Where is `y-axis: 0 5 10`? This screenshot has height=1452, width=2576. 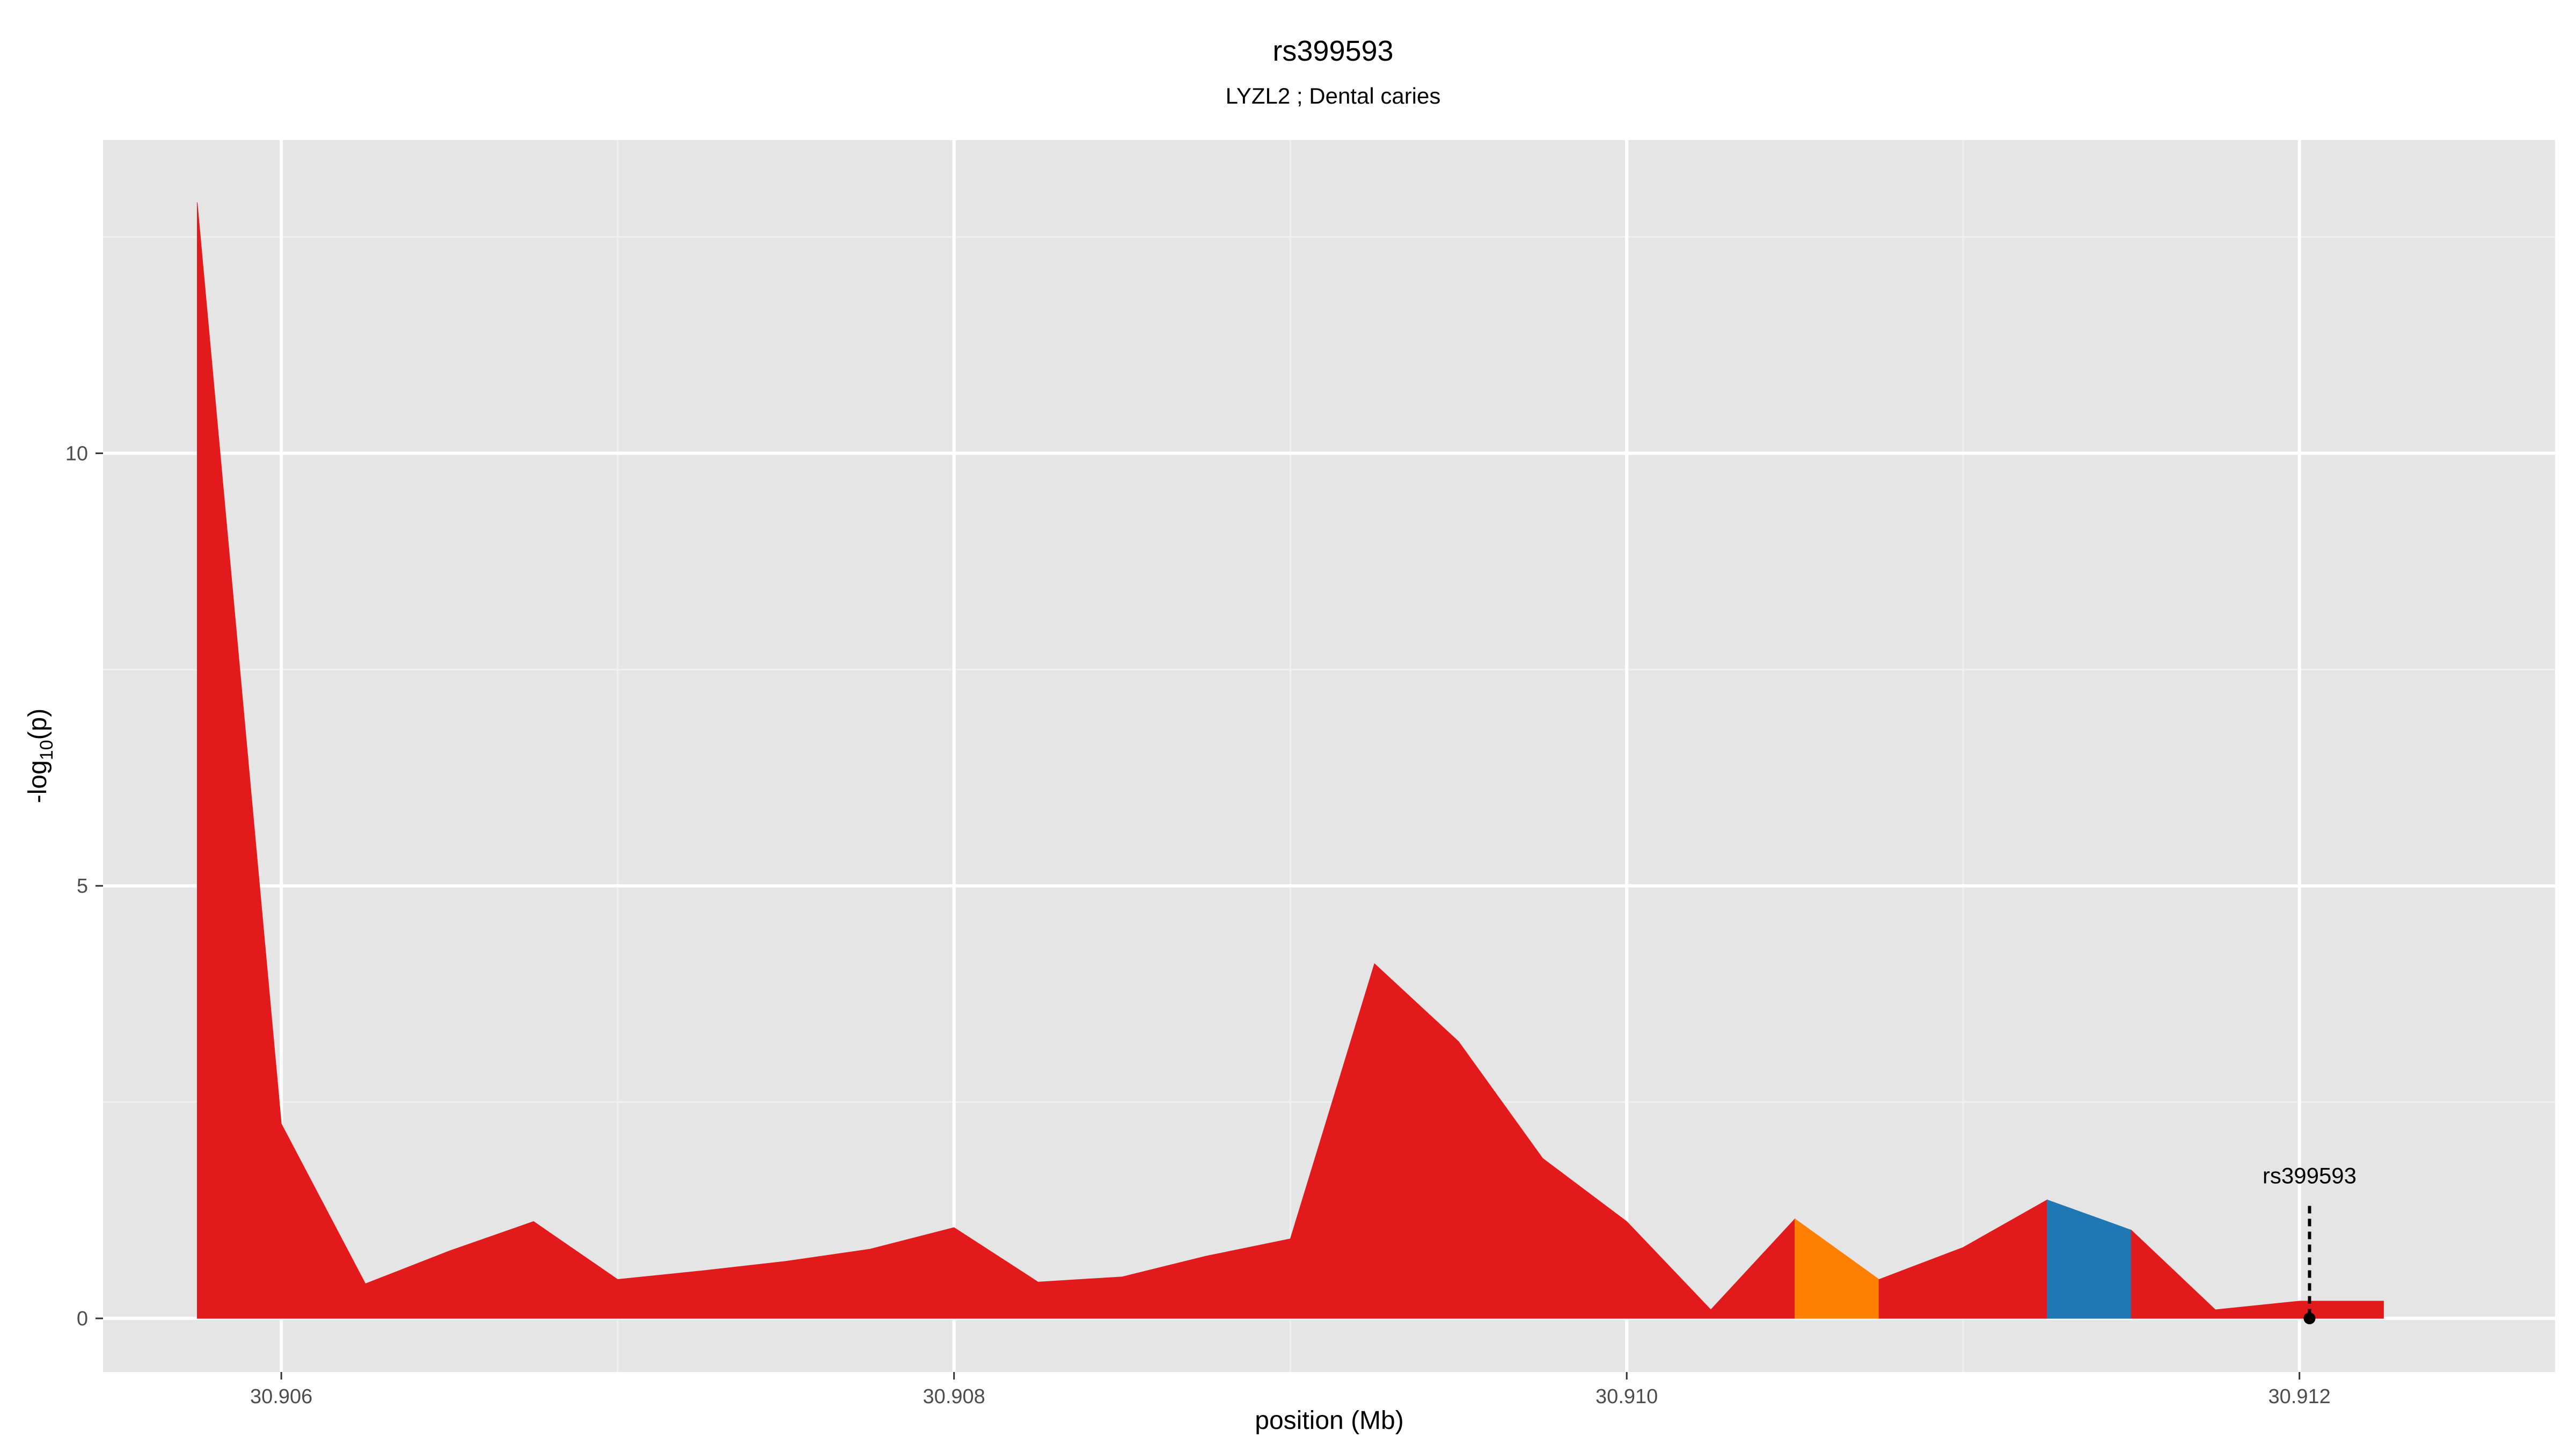
y-axis: 0 5 10 is located at coordinates (84, 886).